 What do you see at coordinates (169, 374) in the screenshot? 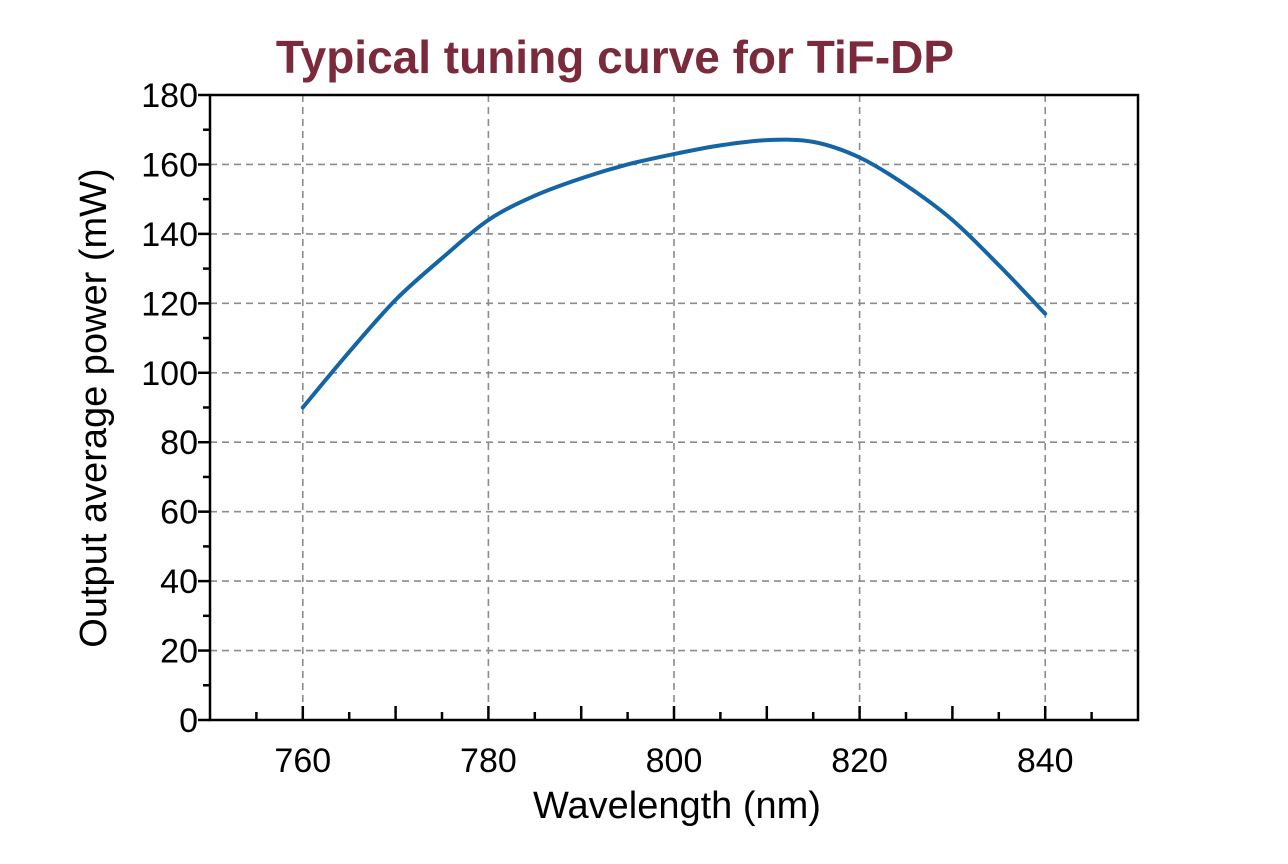
I see `y-tick-label: 100` at bounding box center [169, 374].